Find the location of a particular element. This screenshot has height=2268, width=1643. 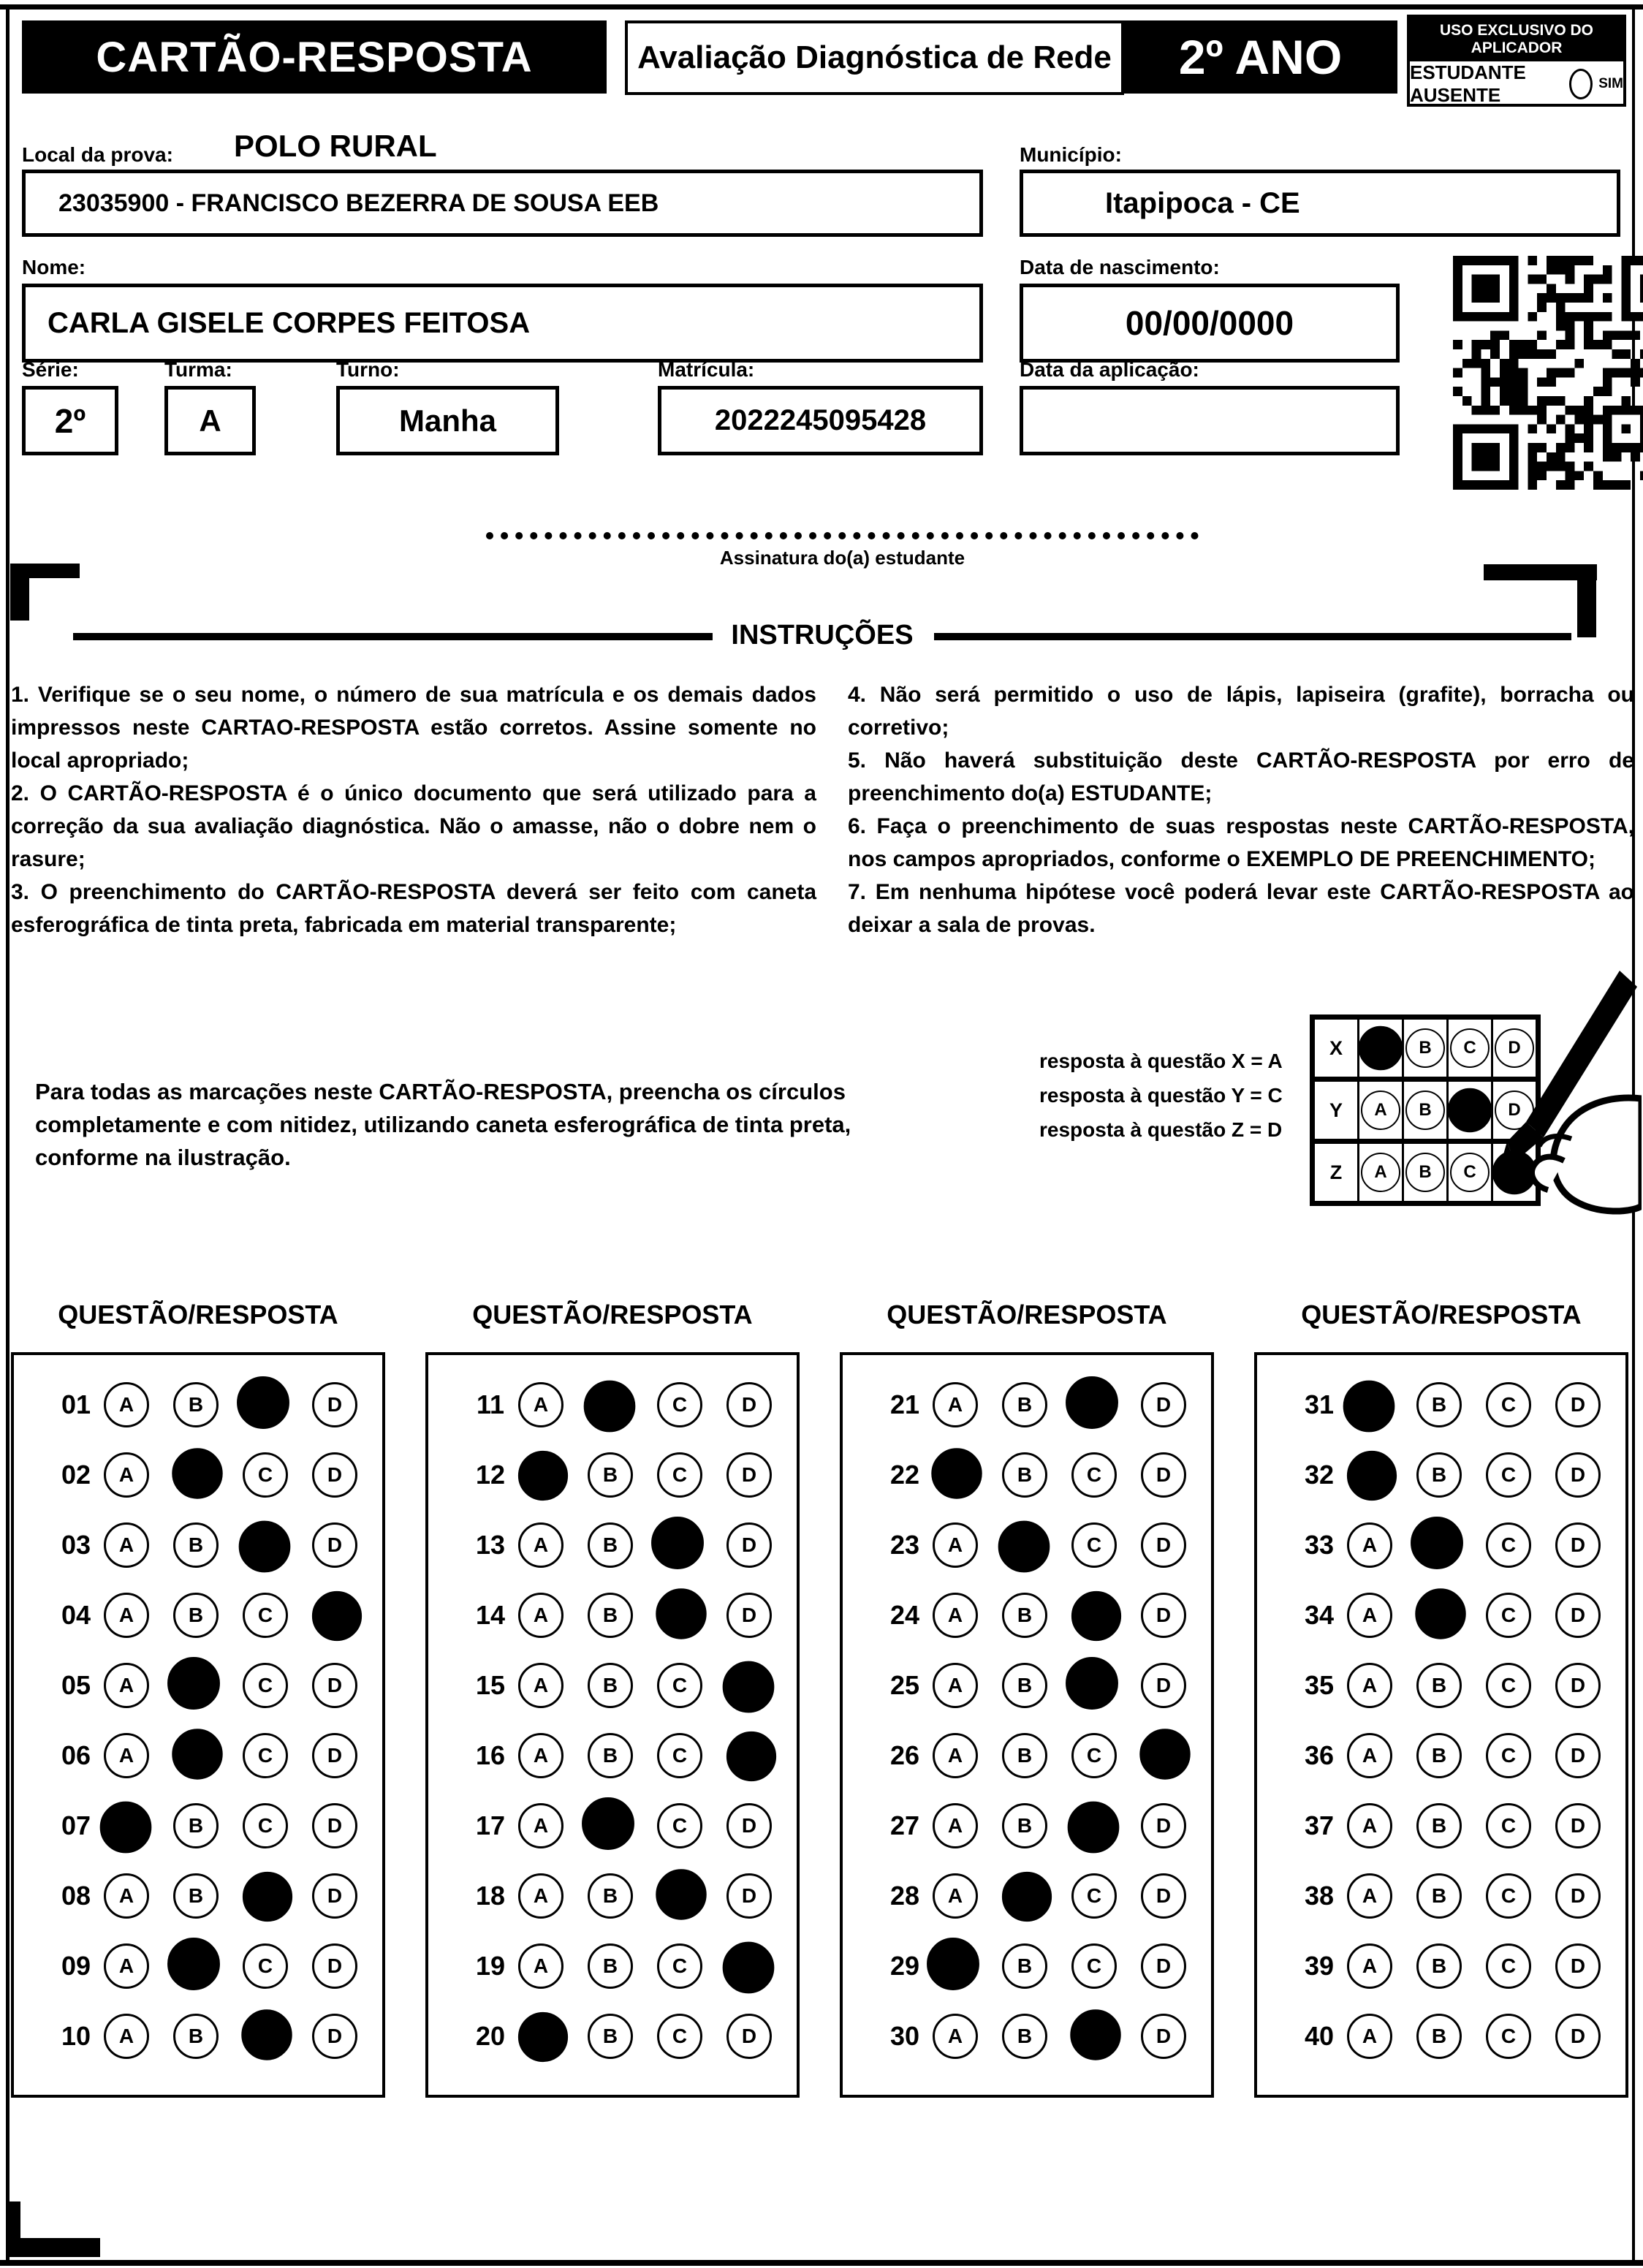

bubble-33-C: C is located at coordinates (1509, 1545).